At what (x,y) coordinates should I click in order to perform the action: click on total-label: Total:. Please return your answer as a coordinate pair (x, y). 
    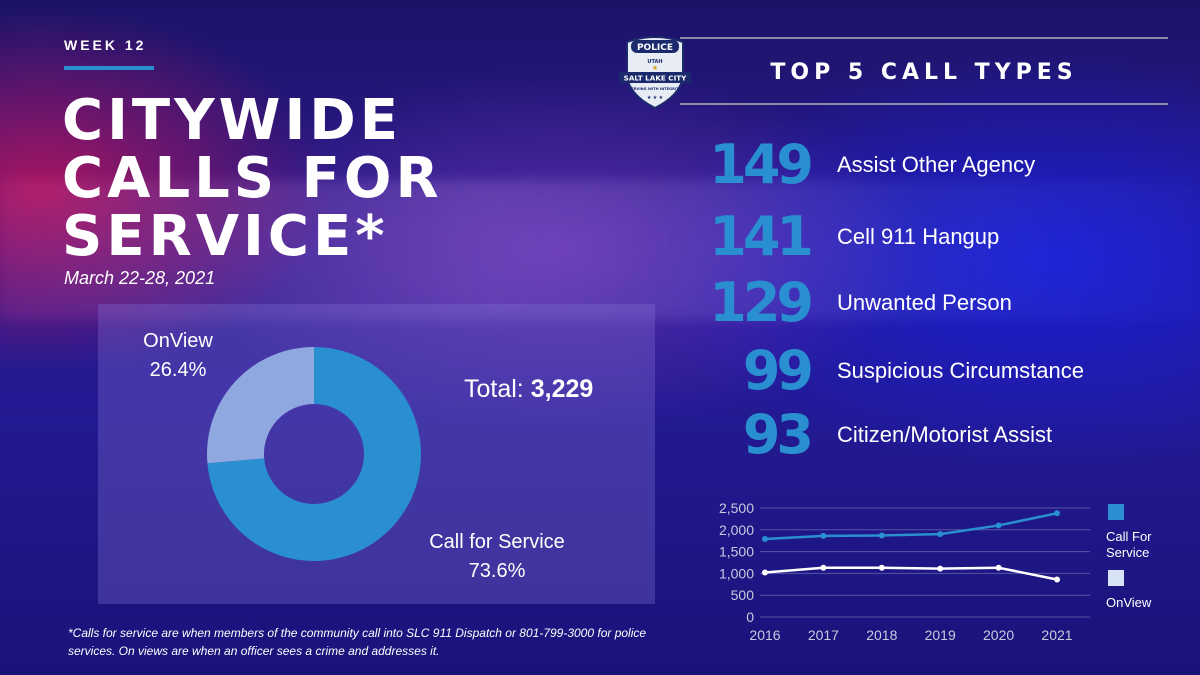
    Looking at the image, I should click on (494, 389).